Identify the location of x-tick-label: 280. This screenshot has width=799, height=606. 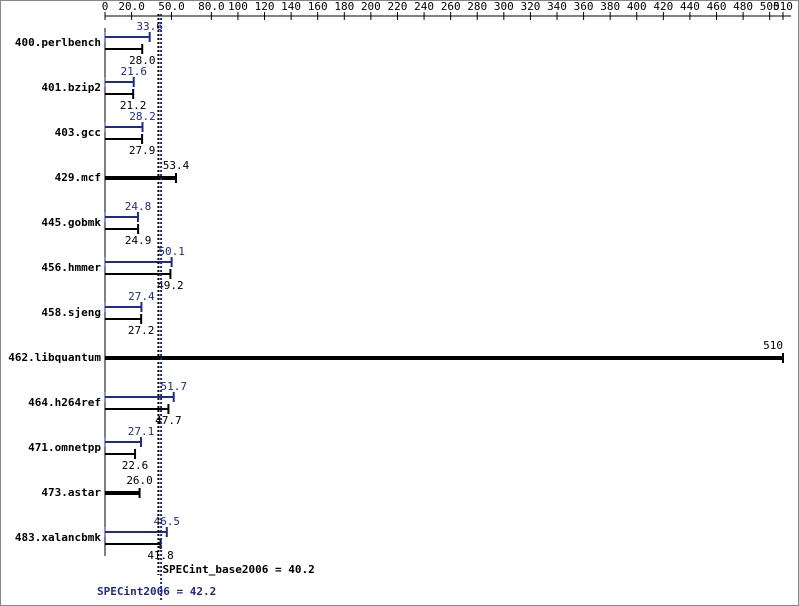
(477, 6).